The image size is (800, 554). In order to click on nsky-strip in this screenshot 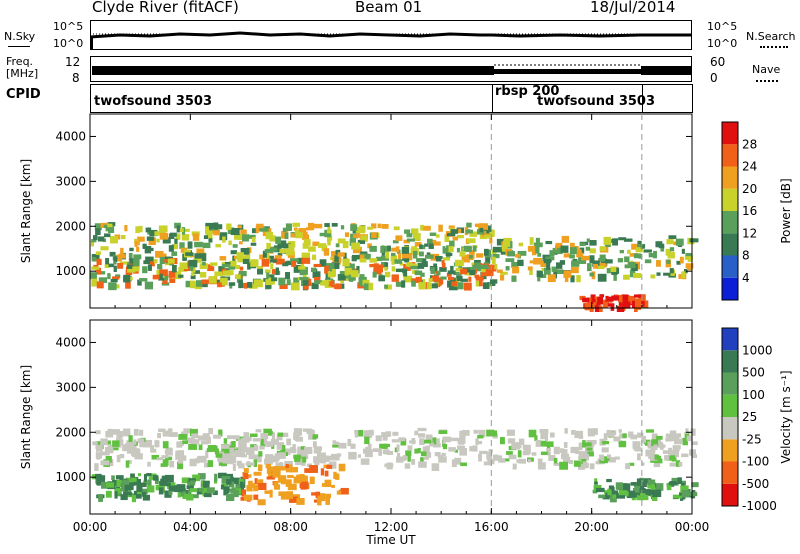, I will do `click(391, 35)`.